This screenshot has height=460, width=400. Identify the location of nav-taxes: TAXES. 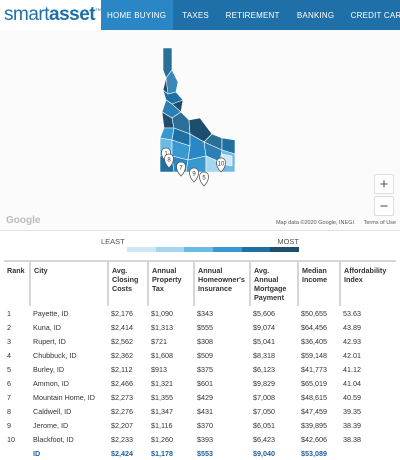
(195, 15).